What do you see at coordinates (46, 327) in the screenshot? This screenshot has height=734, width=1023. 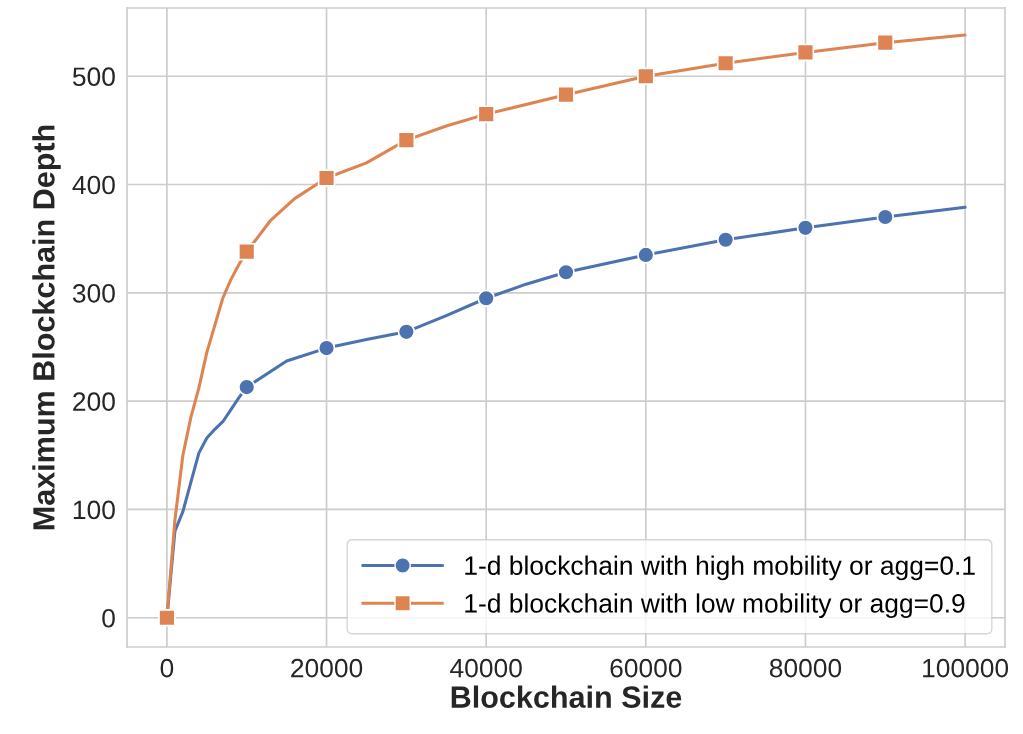 I see `y-axis-title: Maximum Blockchain Depth` at bounding box center [46, 327].